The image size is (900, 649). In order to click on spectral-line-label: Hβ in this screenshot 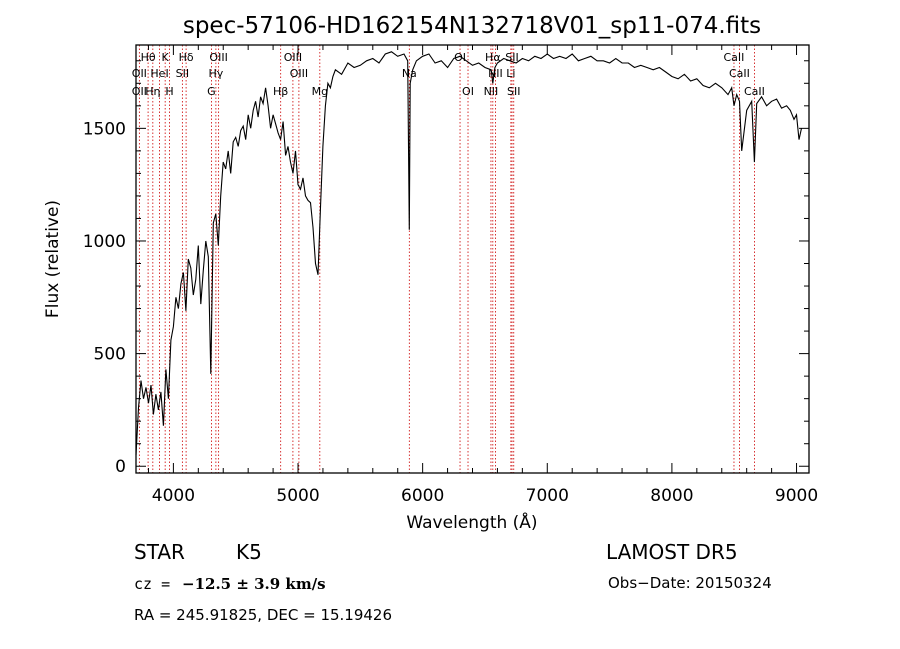, I will do `click(280, 91)`.